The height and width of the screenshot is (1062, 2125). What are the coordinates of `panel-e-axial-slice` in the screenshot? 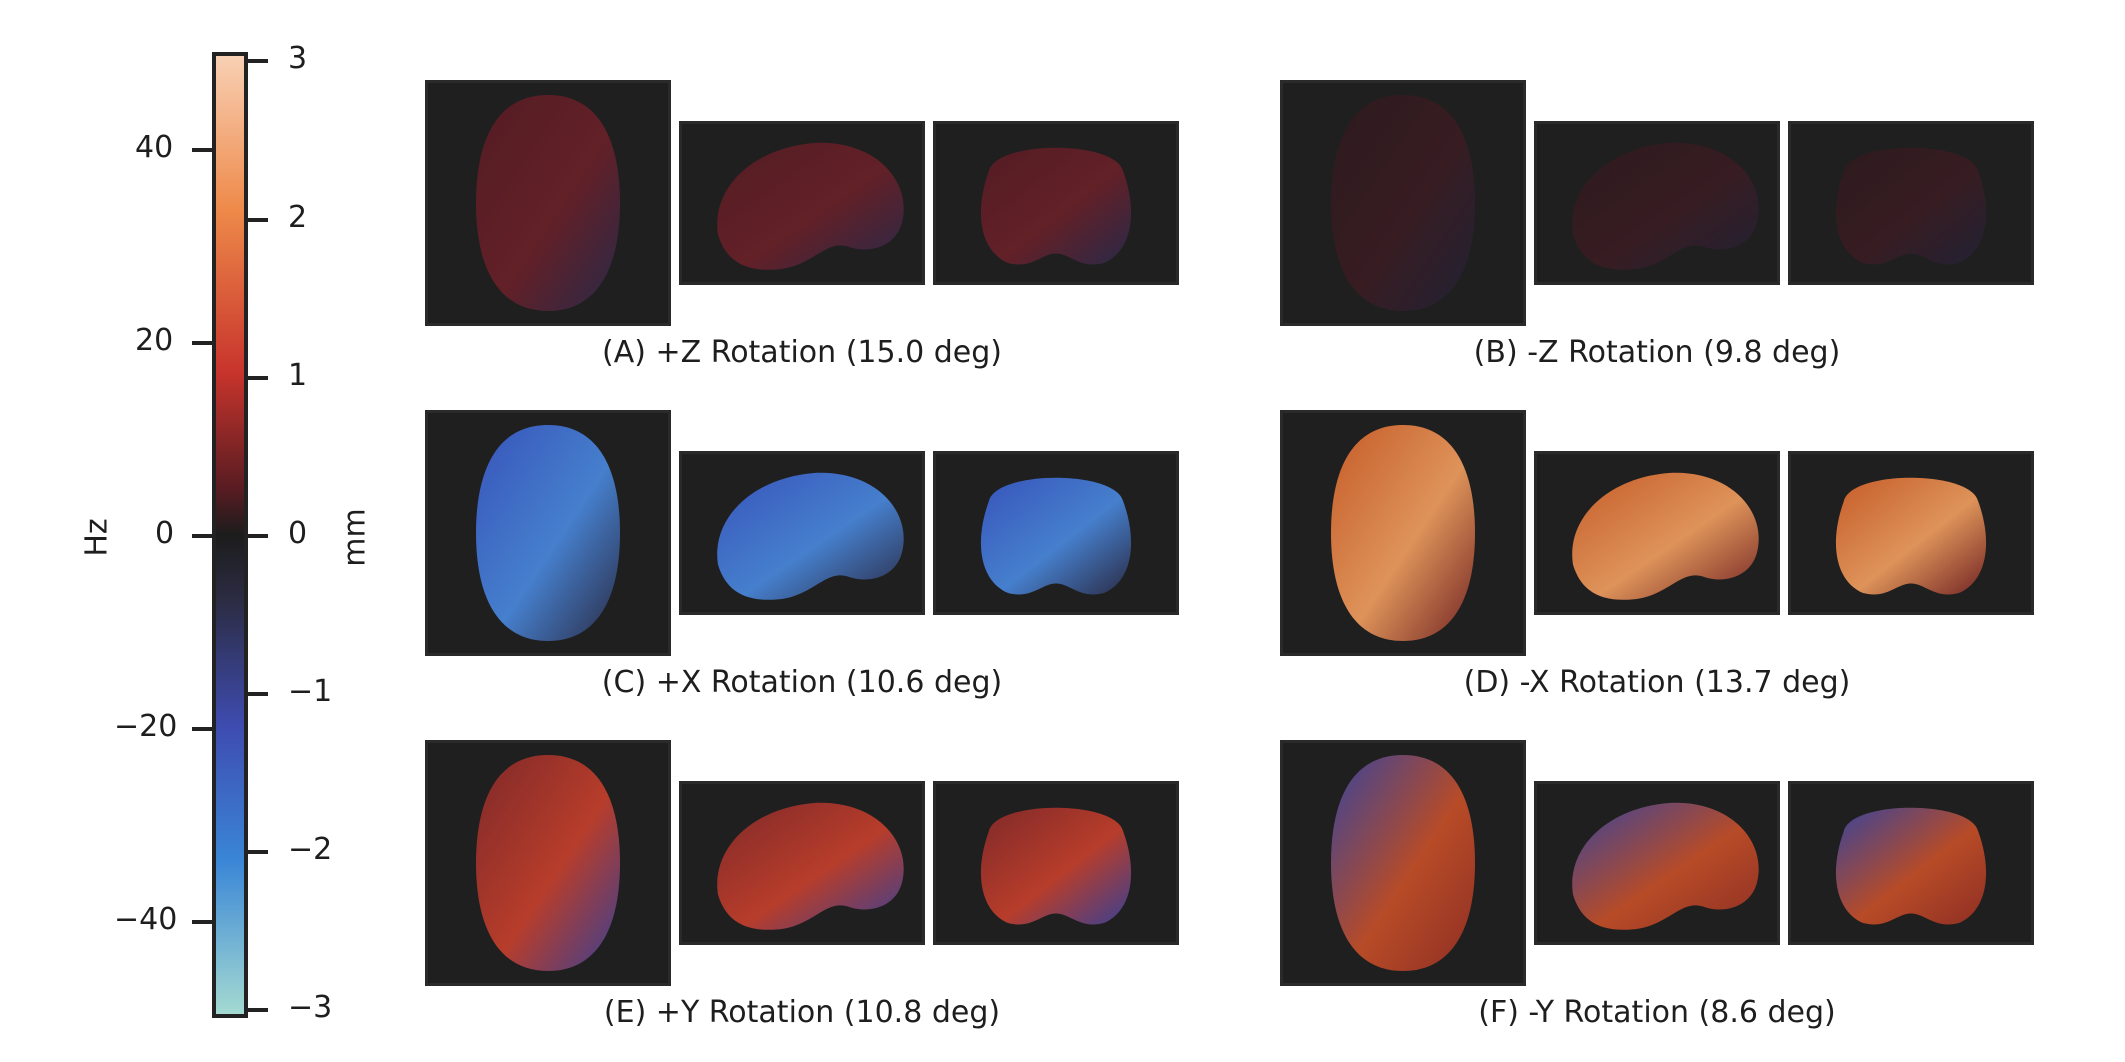 It's located at (548, 863).